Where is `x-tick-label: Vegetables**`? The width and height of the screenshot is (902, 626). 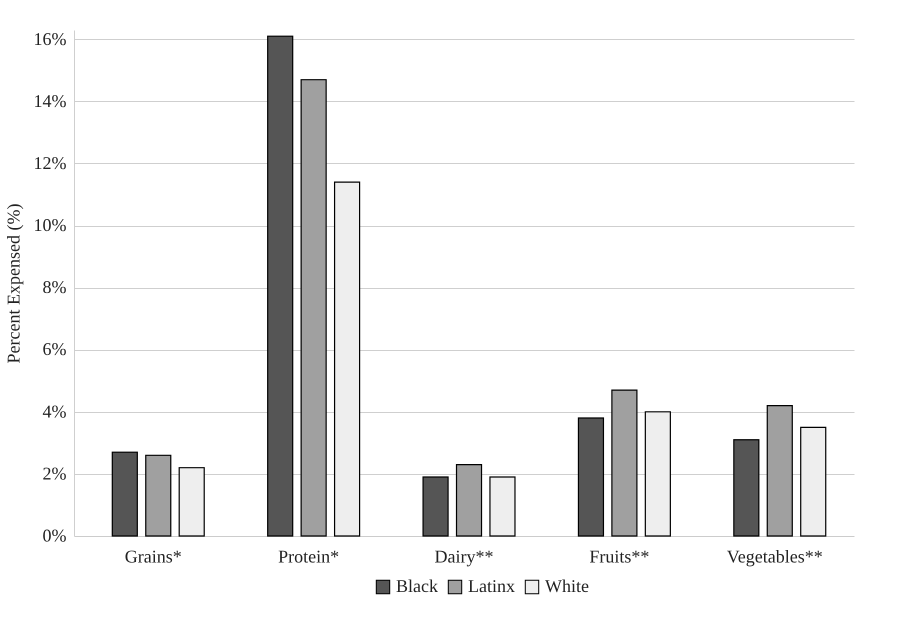 x-tick-label: Vegetables** is located at coordinates (774, 556).